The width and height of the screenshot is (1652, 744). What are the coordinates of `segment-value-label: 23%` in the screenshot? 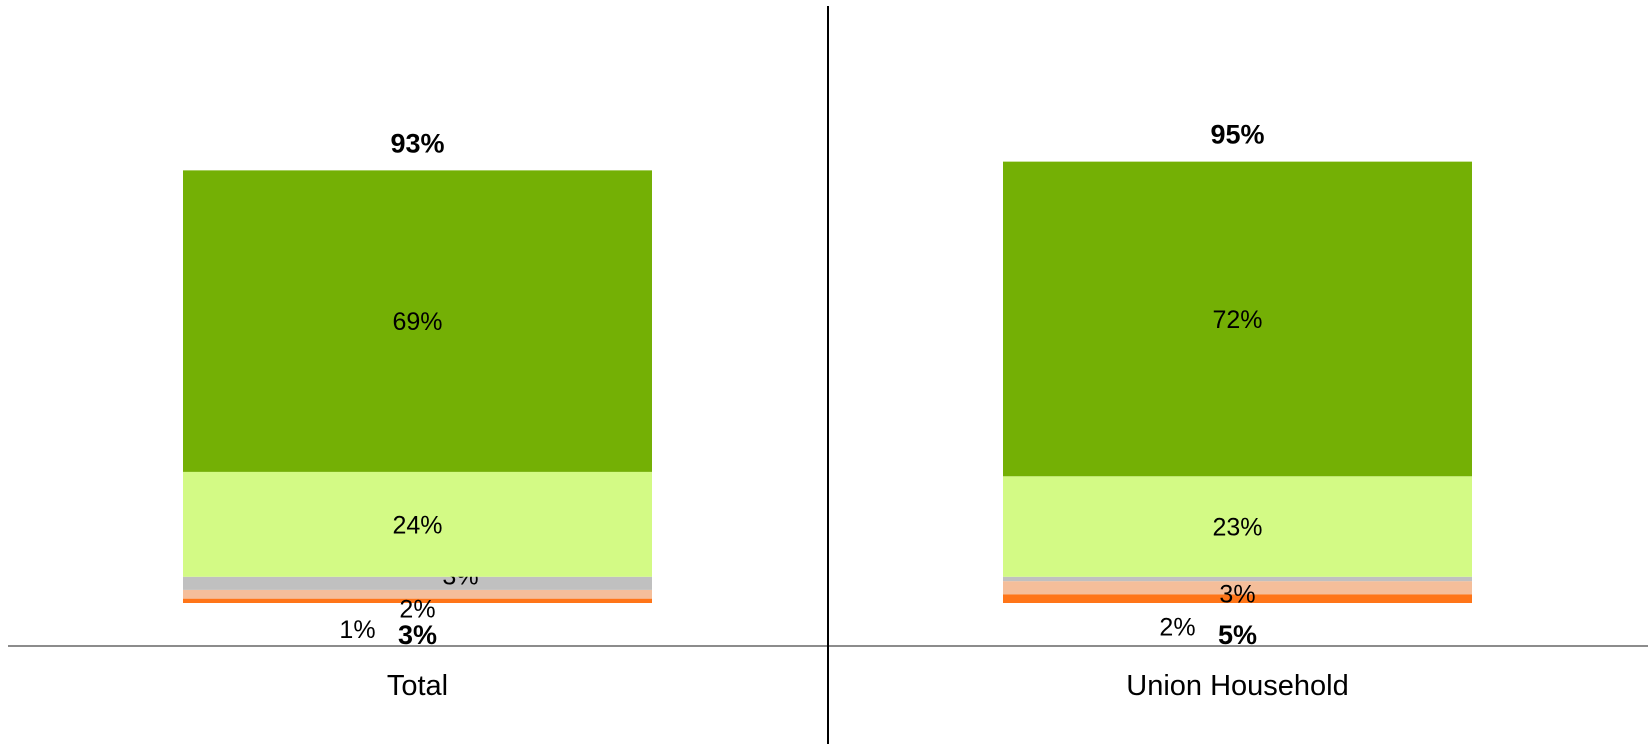 It's located at (1237, 528).